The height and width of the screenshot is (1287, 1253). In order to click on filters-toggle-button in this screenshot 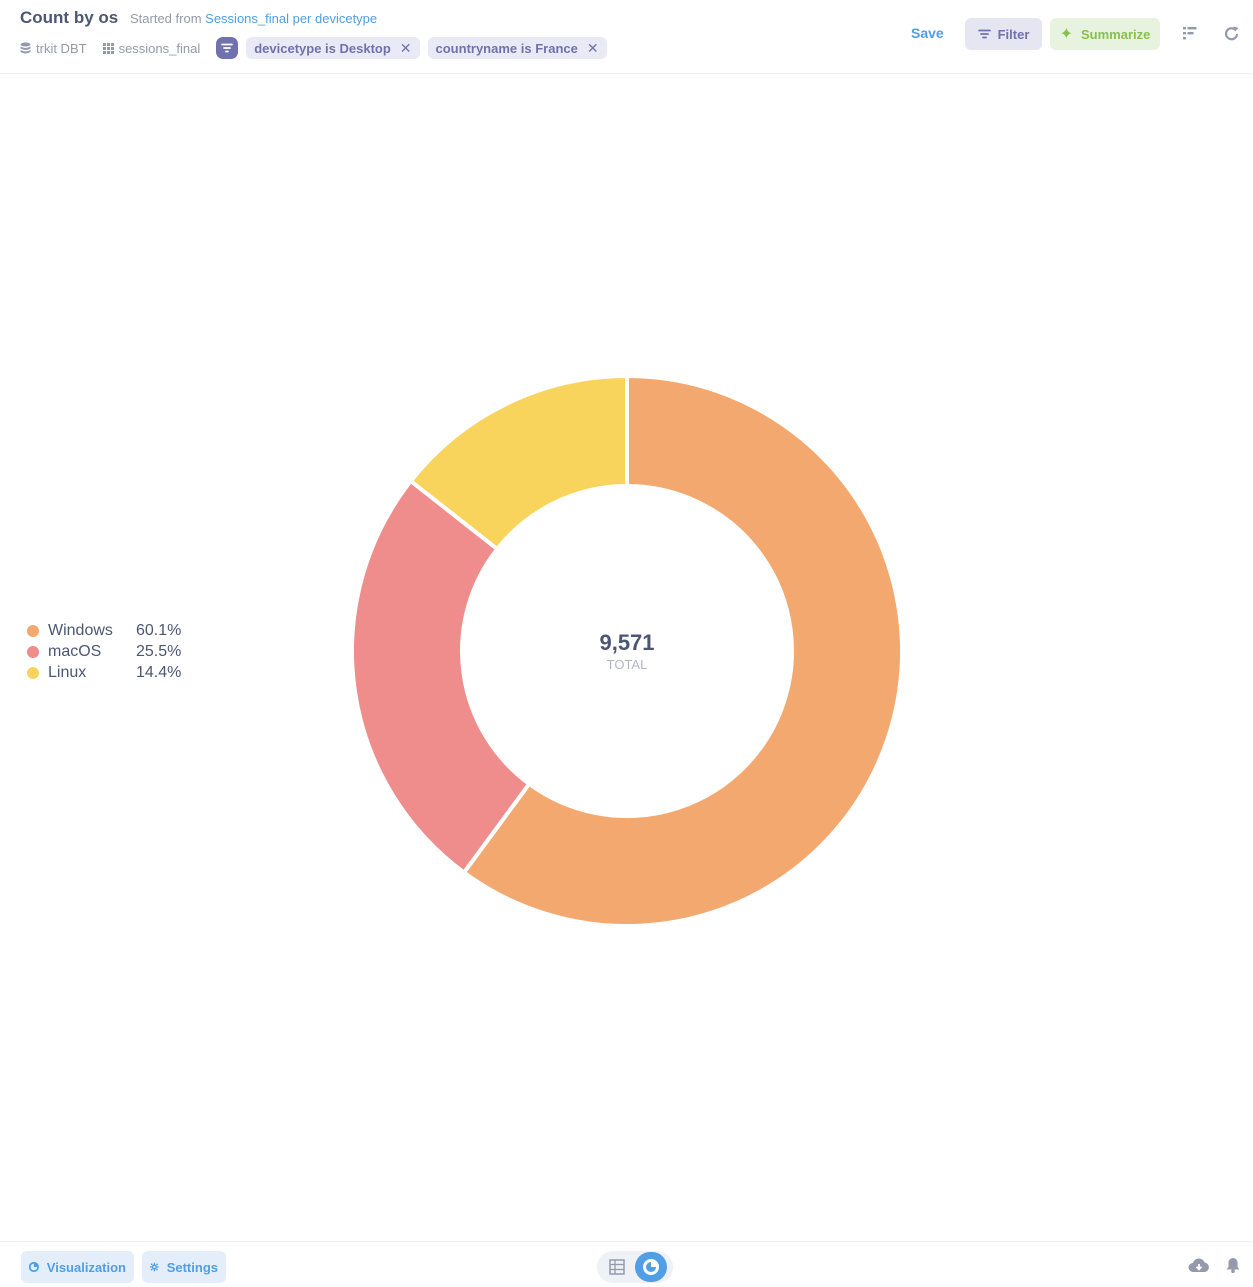, I will do `click(227, 48)`.